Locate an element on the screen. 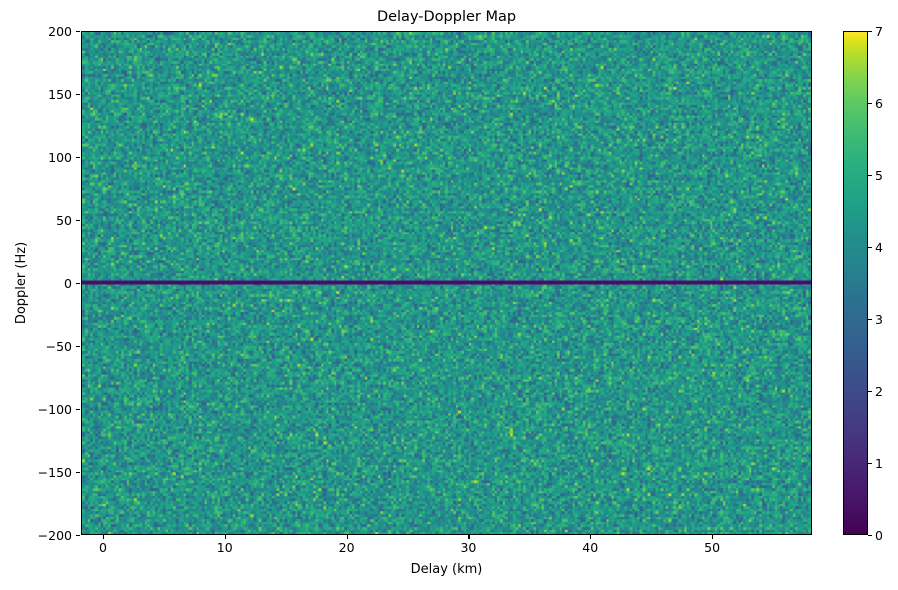 The height and width of the screenshot is (590, 898). y-axis-label: Doppler (Hz) is located at coordinates (21, 283).